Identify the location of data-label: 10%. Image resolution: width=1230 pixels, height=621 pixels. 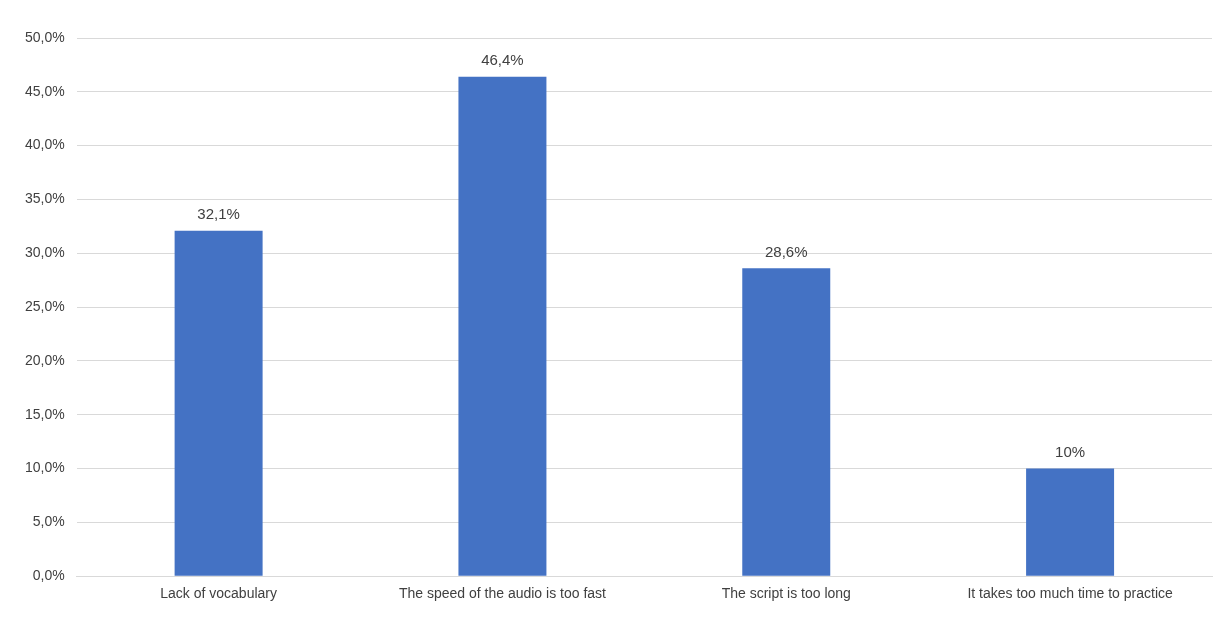
(1070, 452).